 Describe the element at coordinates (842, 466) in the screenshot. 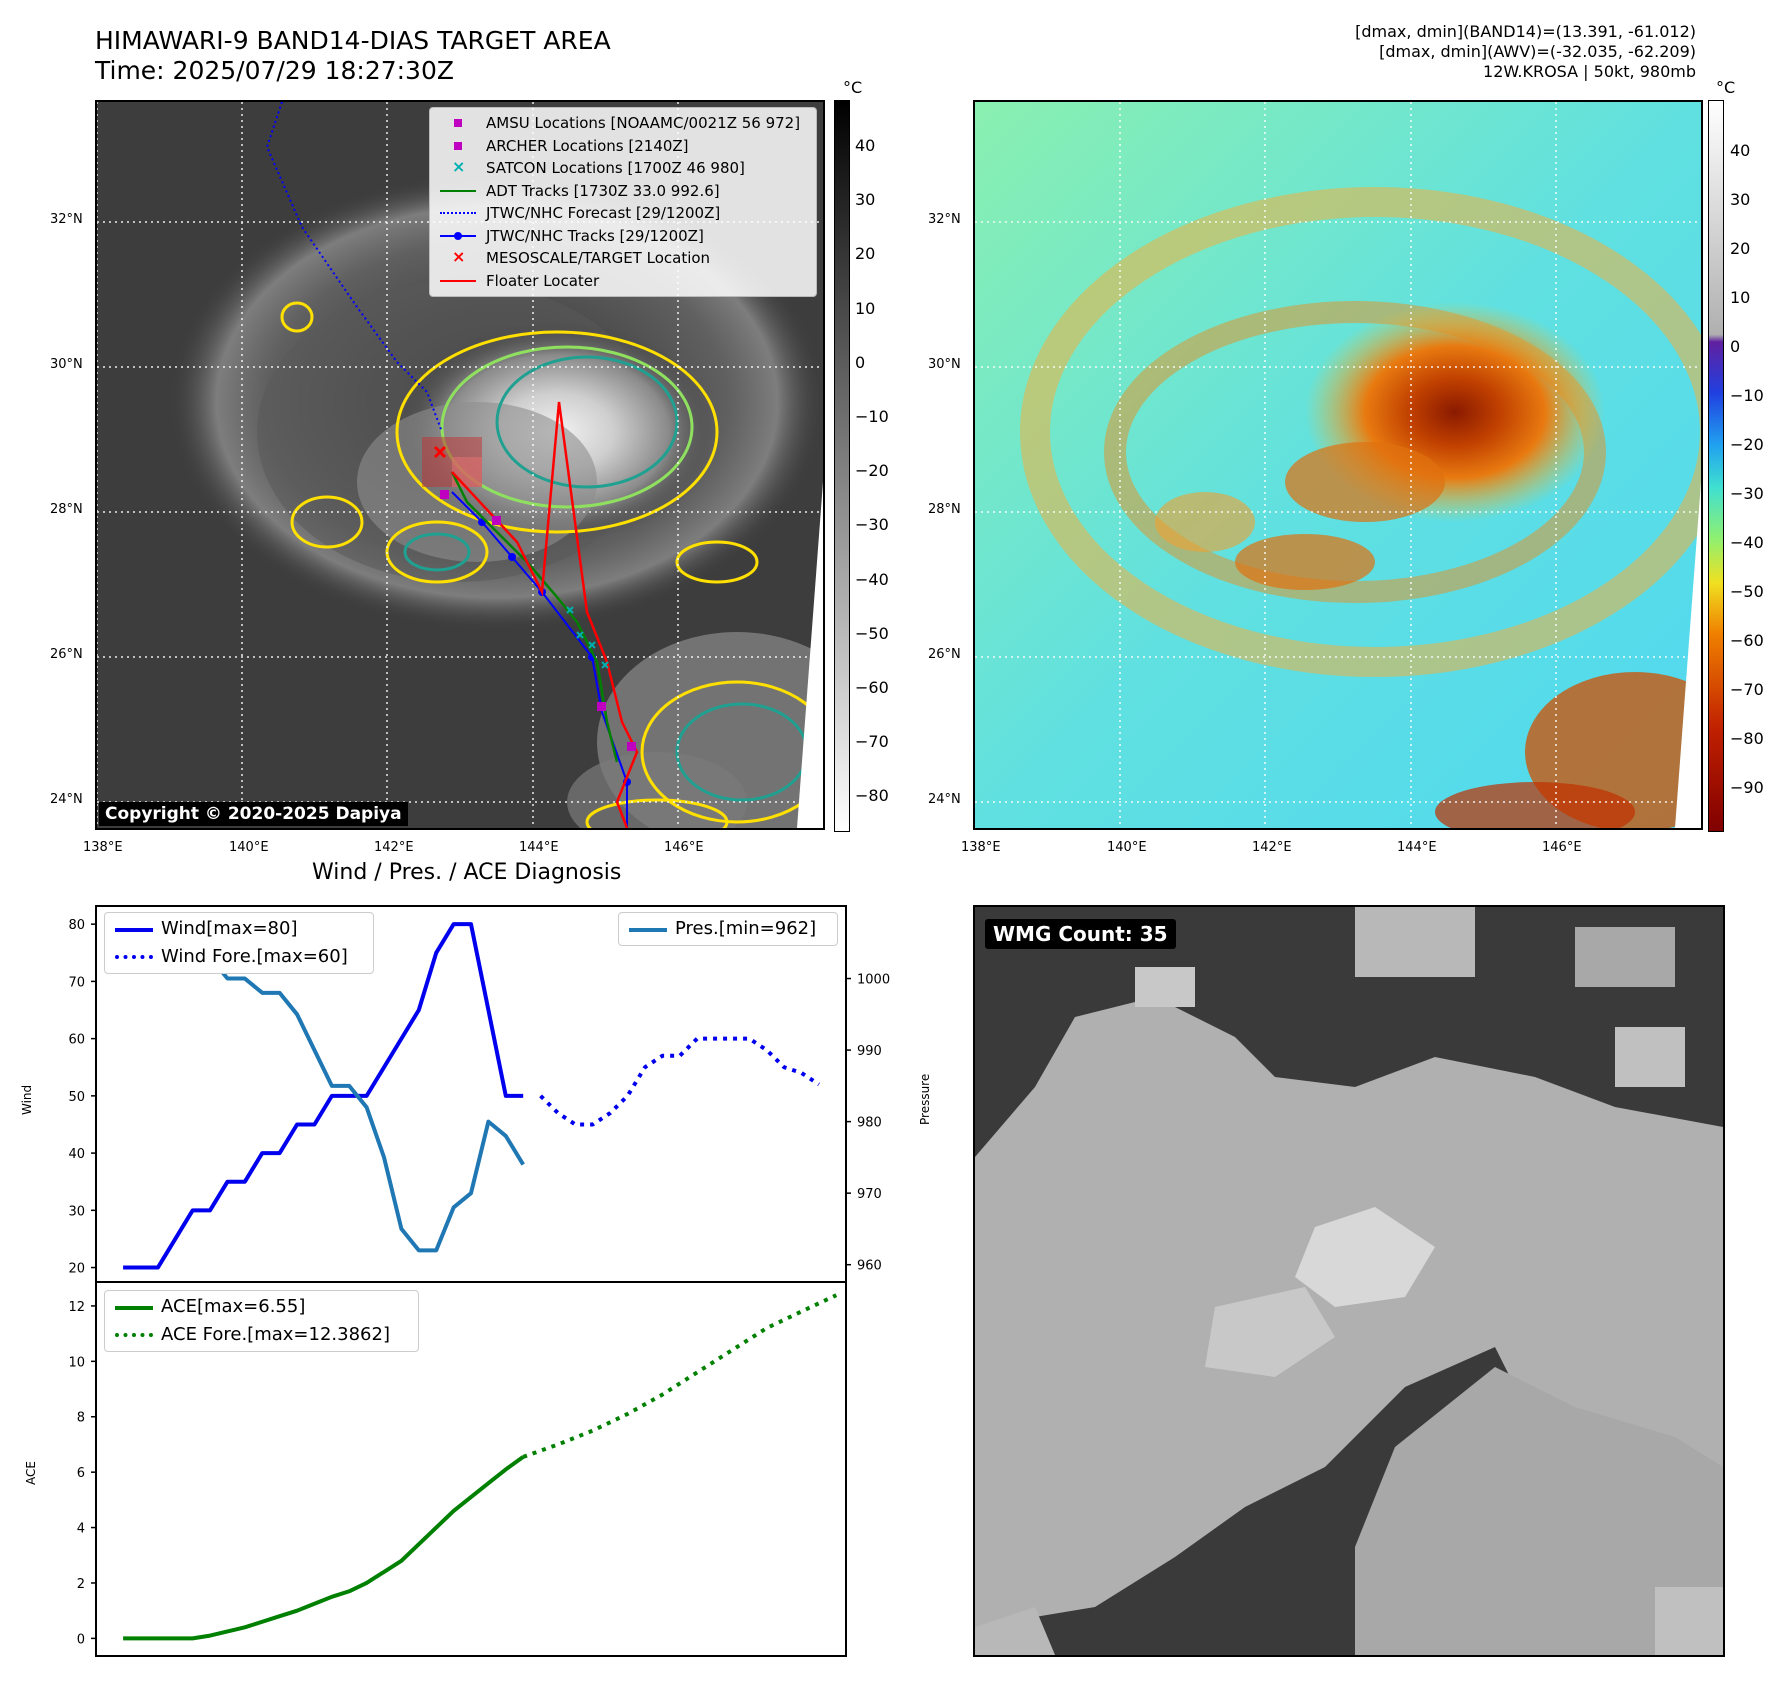

I see `ir-colorbar` at that location.